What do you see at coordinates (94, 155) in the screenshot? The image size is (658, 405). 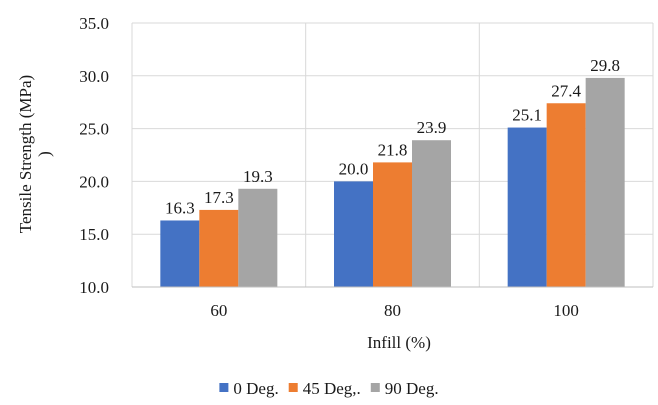 I see `y-axis-ticks: 10.0 15.0 20.0 25.0 30.0 35.0` at bounding box center [94, 155].